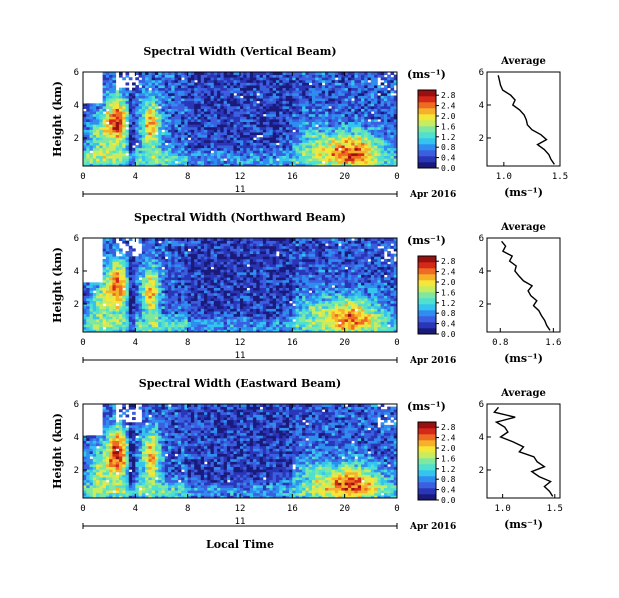  What do you see at coordinates (240, 177) in the screenshot?
I see `x-tick-label: 12` at bounding box center [240, 177].